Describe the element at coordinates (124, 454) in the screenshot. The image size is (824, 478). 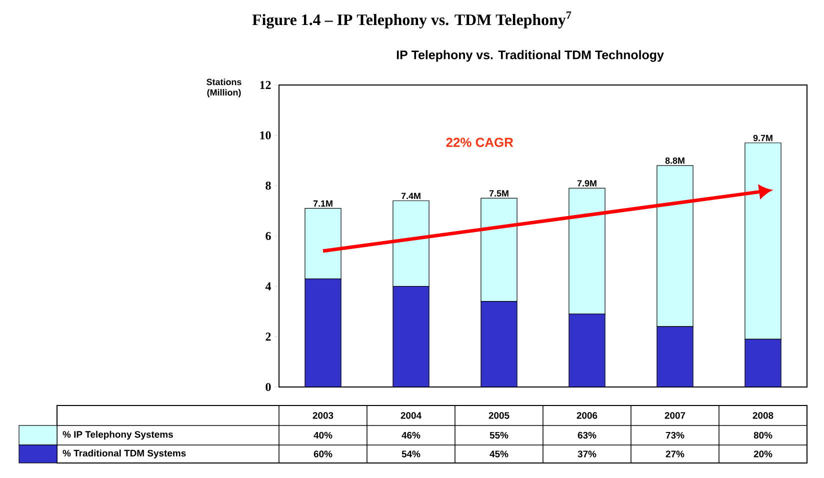
I see `legend-label: % Traditional TDM Systems` at that location.